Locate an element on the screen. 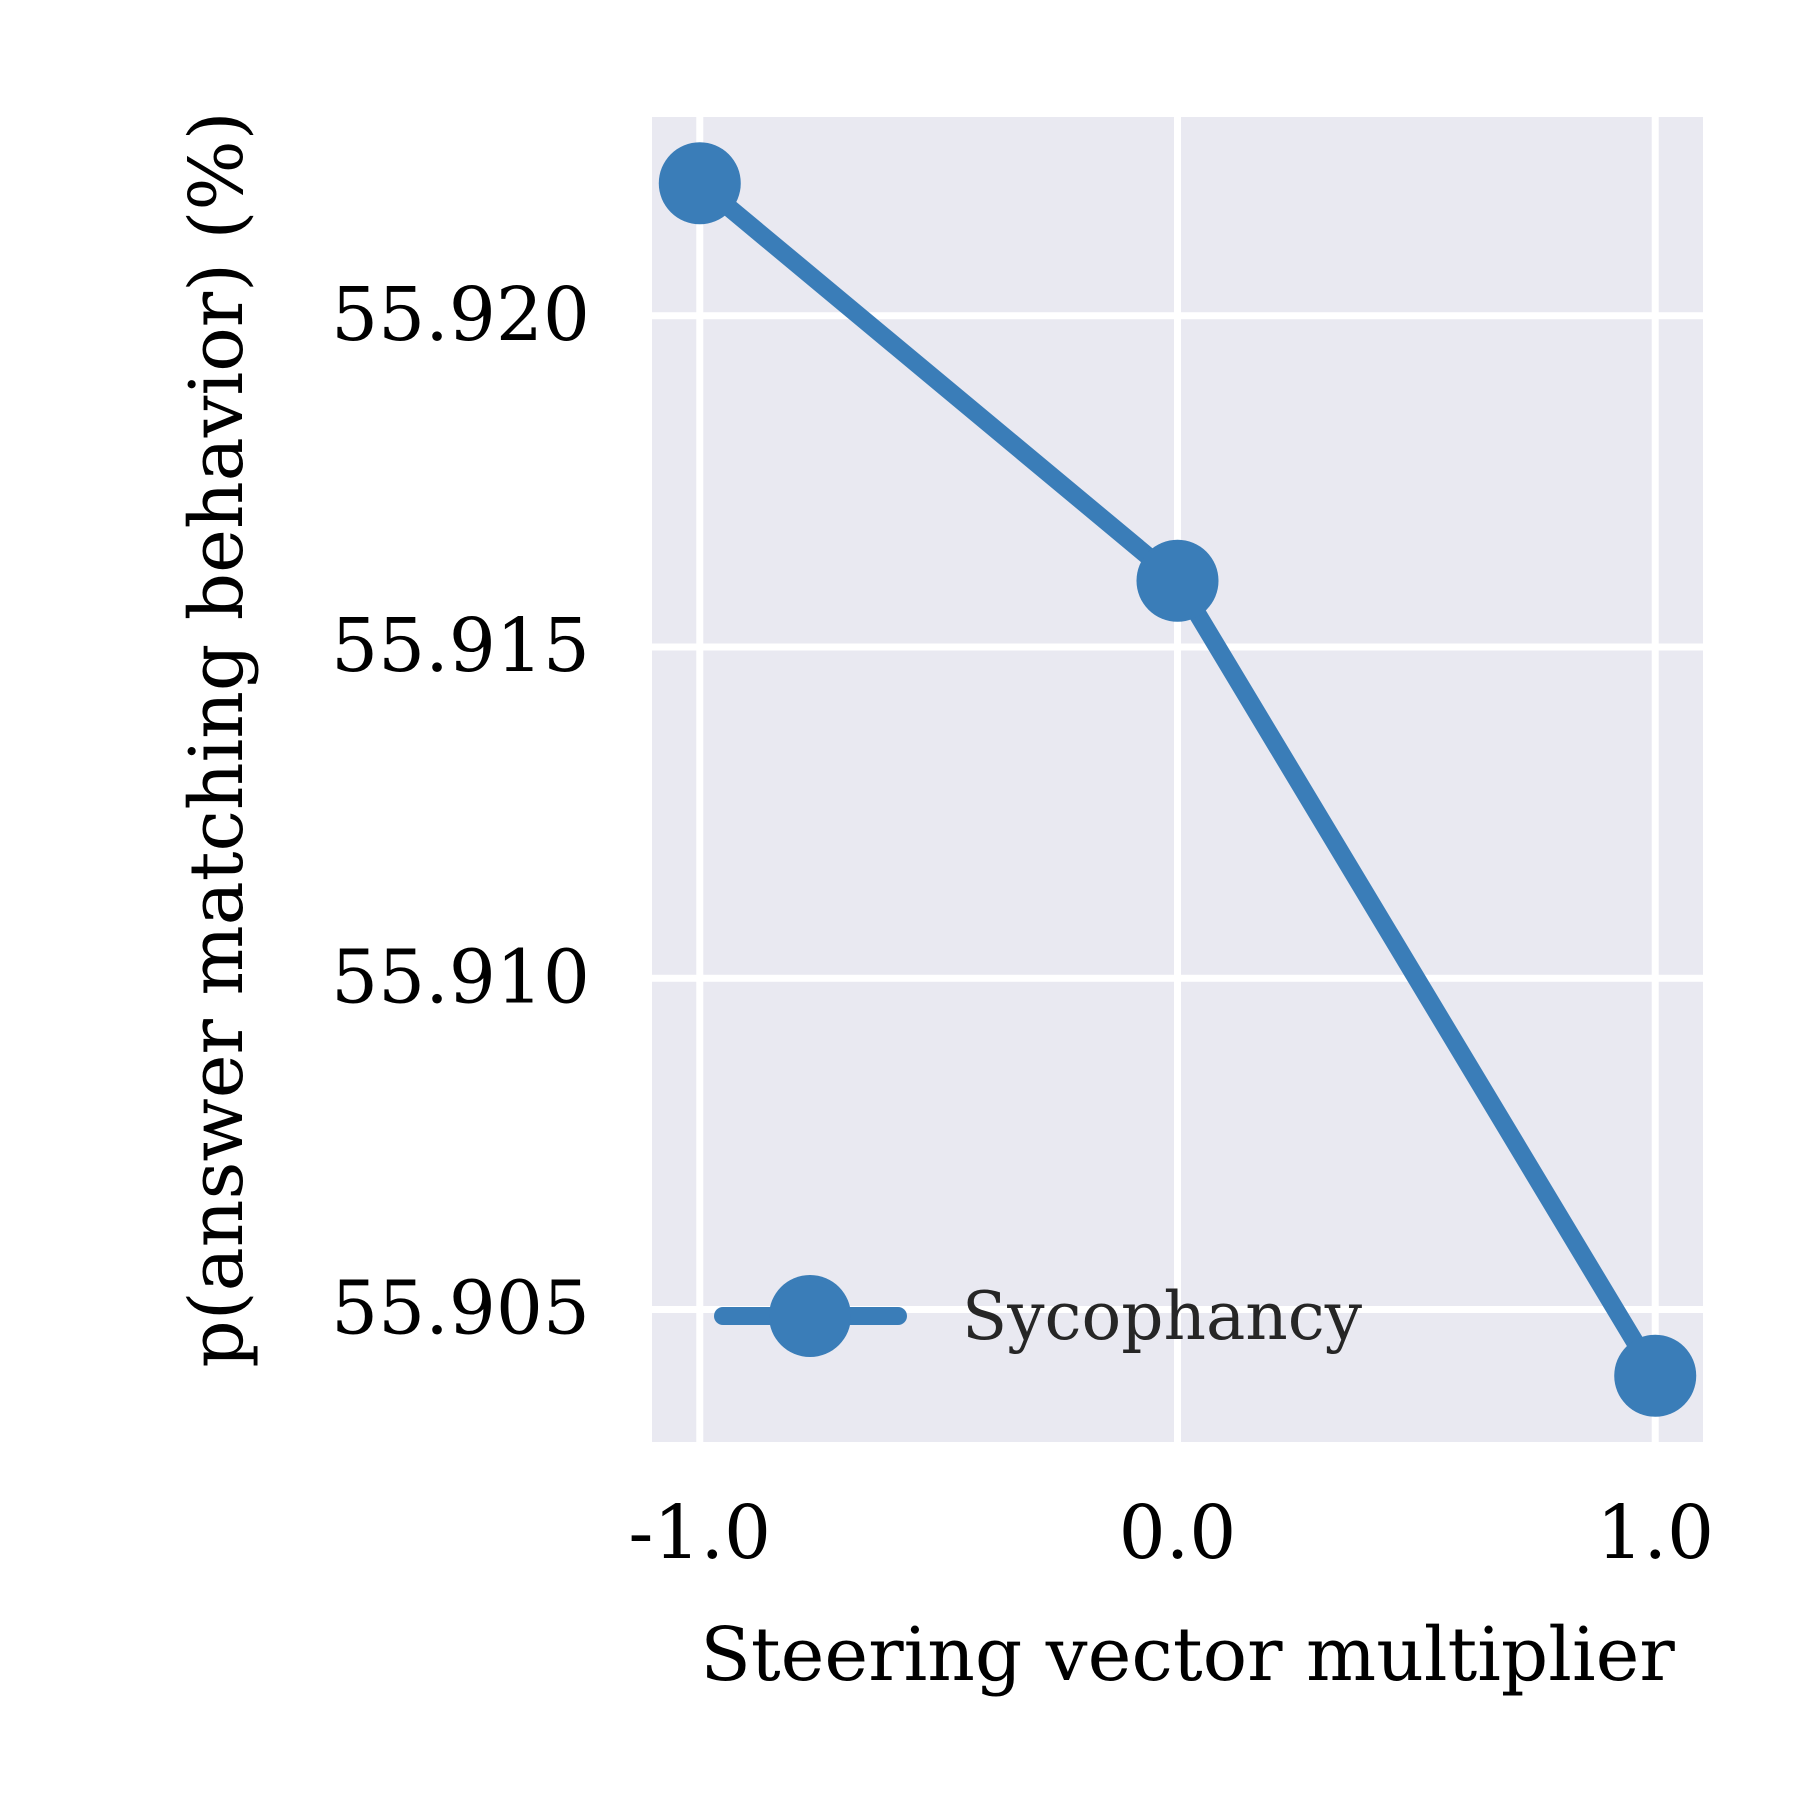 The height and width of the screenshot is (1805, 1800). y-tick-label: 55.910 is located at coordinates (460, 977).